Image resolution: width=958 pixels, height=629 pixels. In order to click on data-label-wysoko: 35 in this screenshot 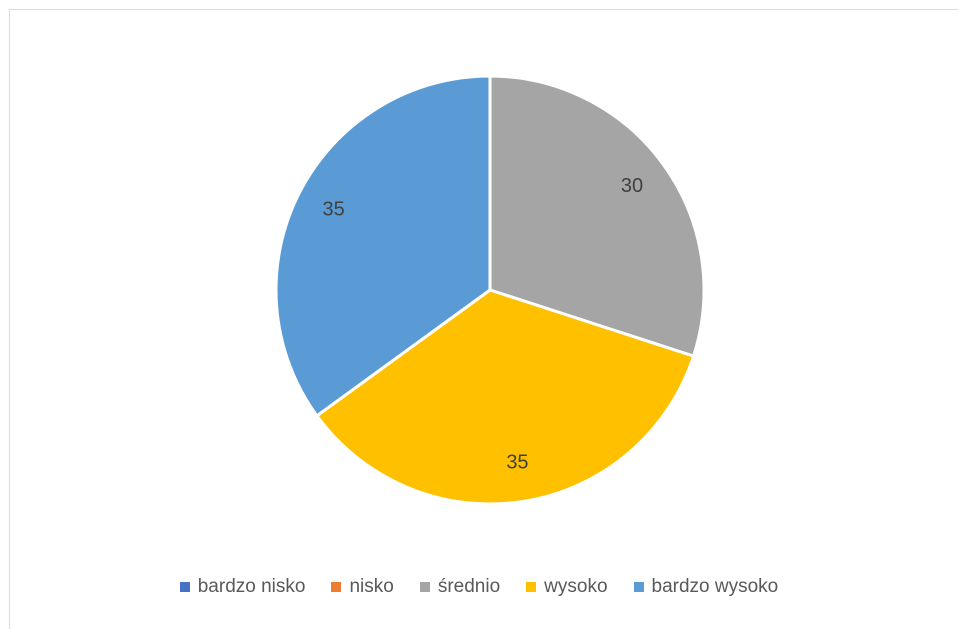, I will do `click(517, 463)`.